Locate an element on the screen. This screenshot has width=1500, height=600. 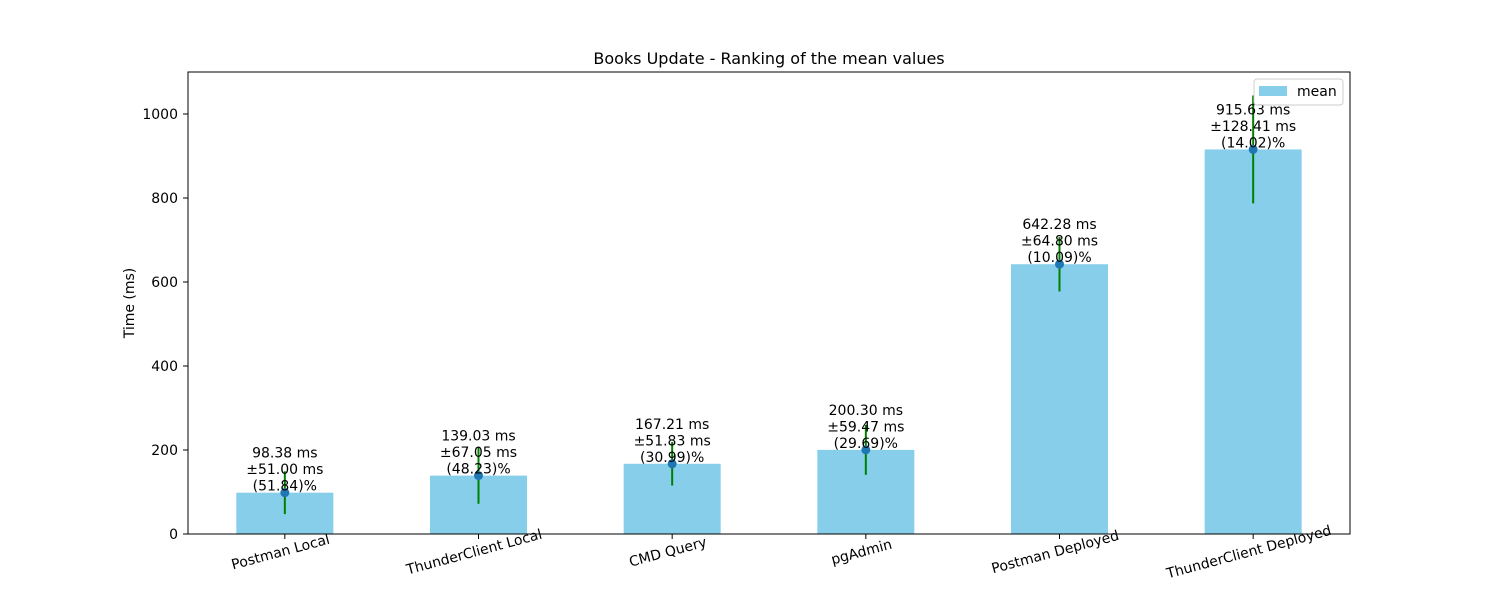
data-label: ±64.80 ms is located at coordinates (1059, 242).